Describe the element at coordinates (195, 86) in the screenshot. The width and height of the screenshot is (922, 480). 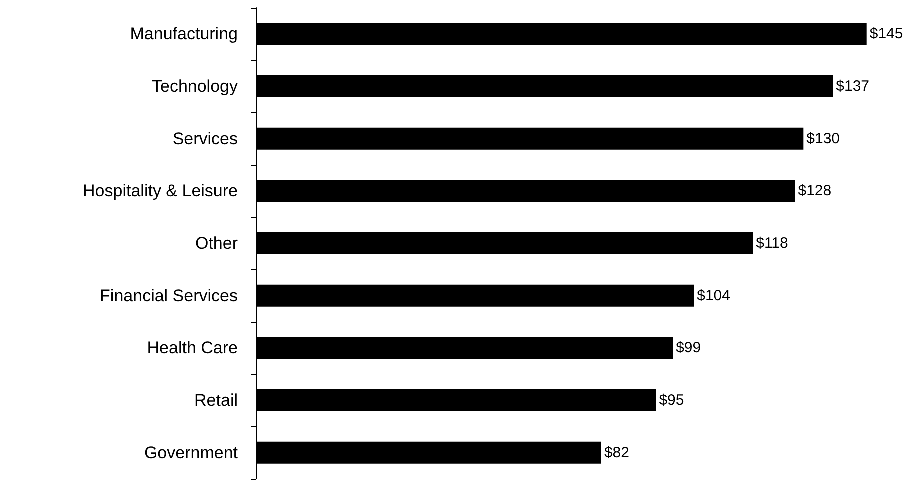
I see `y-tick-label: Technology` at that location.